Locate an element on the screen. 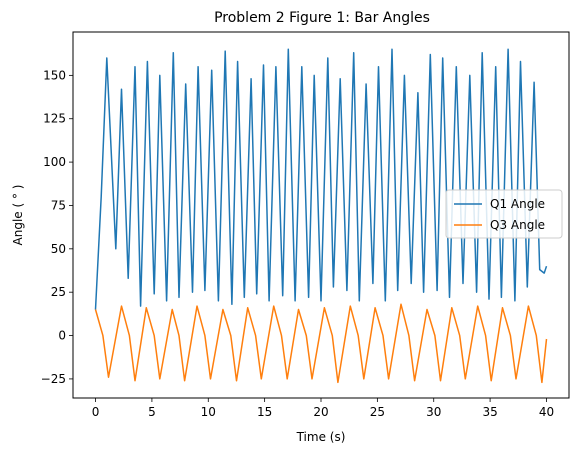  x-tick-label: 5 is located at coordinates (152, 412).